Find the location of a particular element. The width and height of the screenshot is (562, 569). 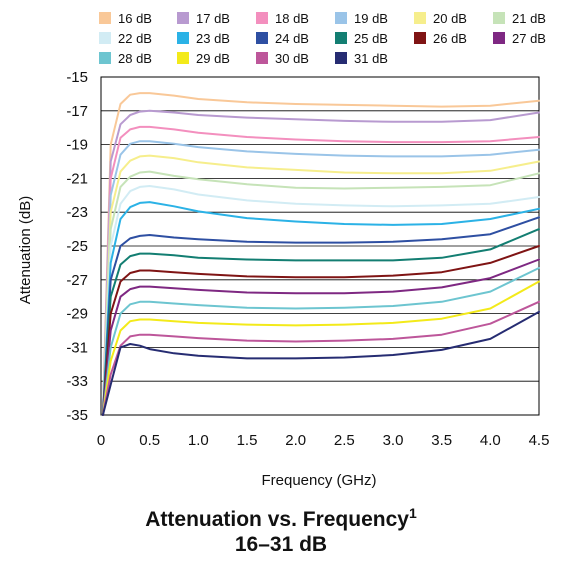

legend-item: 21 dB is located at coordinates (519, 18).